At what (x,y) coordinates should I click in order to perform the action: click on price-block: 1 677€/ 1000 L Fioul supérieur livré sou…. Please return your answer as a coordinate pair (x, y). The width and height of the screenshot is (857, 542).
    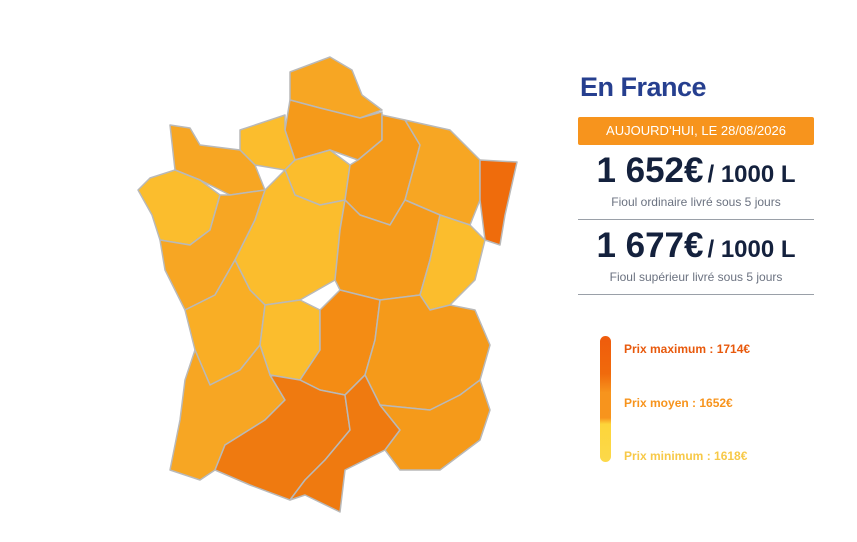
    Looking at the image, I should click on (696, 257).